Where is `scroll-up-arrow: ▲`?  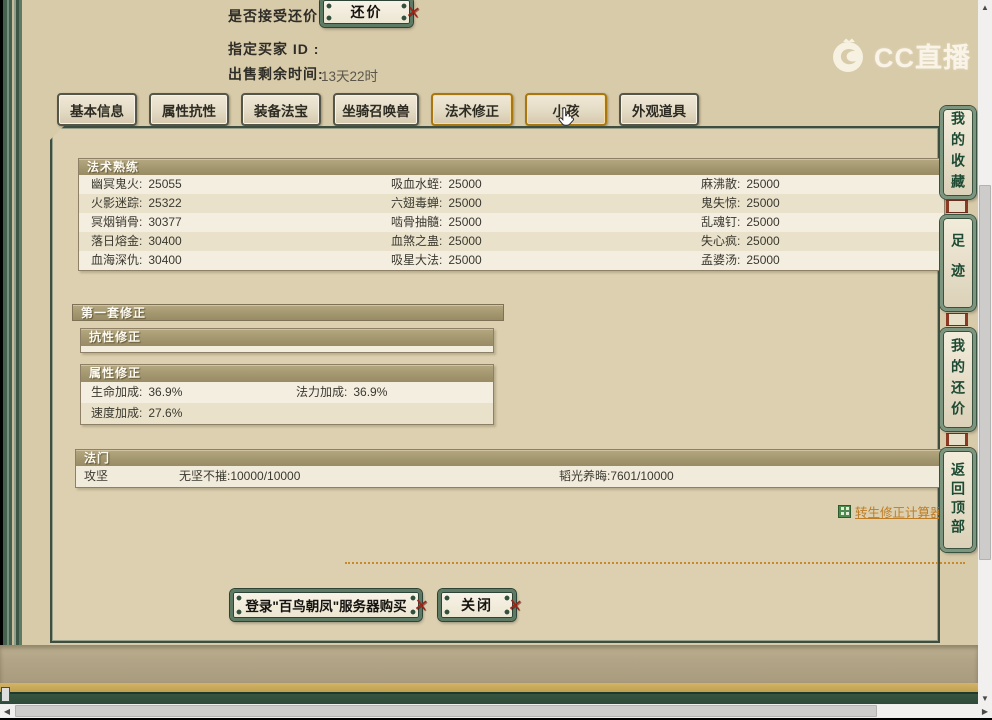 scroll-up-arrow: ▲ is located at coordinates (985, 7).